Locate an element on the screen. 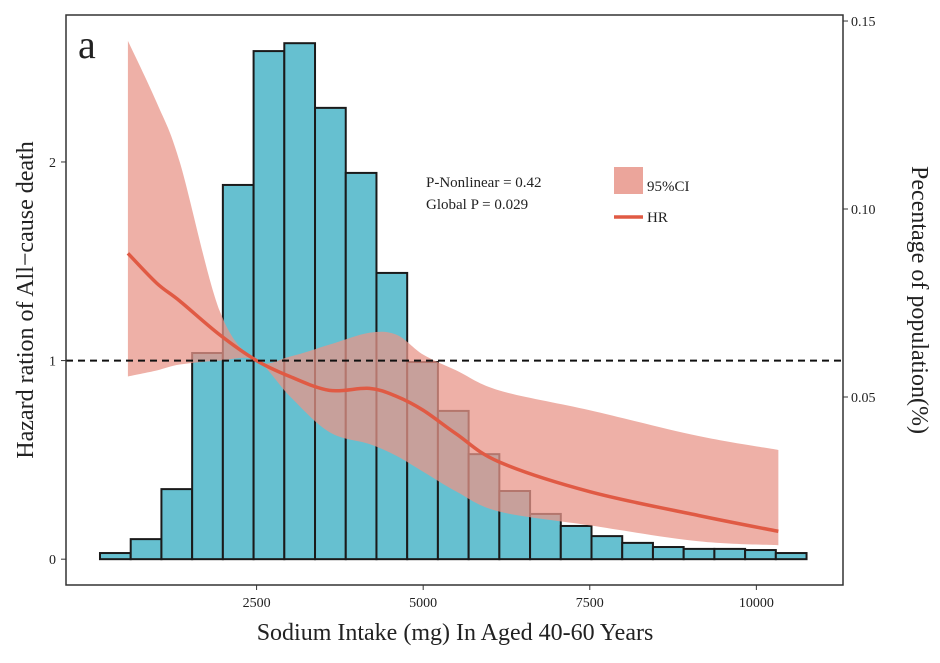  x-axis-title: Sodium Intake (mg) In Aged 40-60 Years is located at coordinates (455, 633).